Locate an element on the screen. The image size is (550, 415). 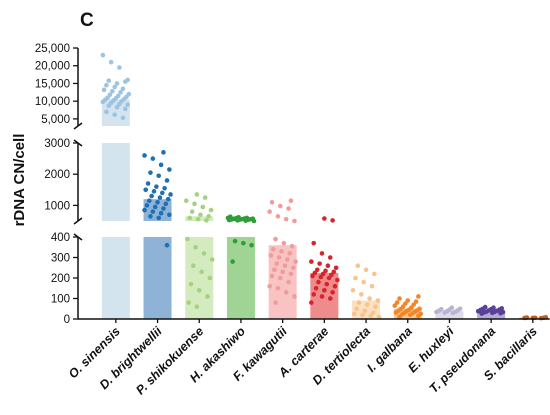
bar-o-sinensis-seg1 is located at coordinates (115, 182).